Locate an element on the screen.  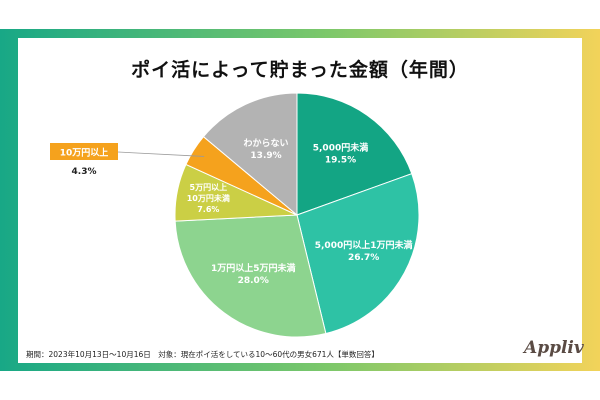
slice-label-2: 1万円以上5万円未満 is located at coordinates (253, 268).